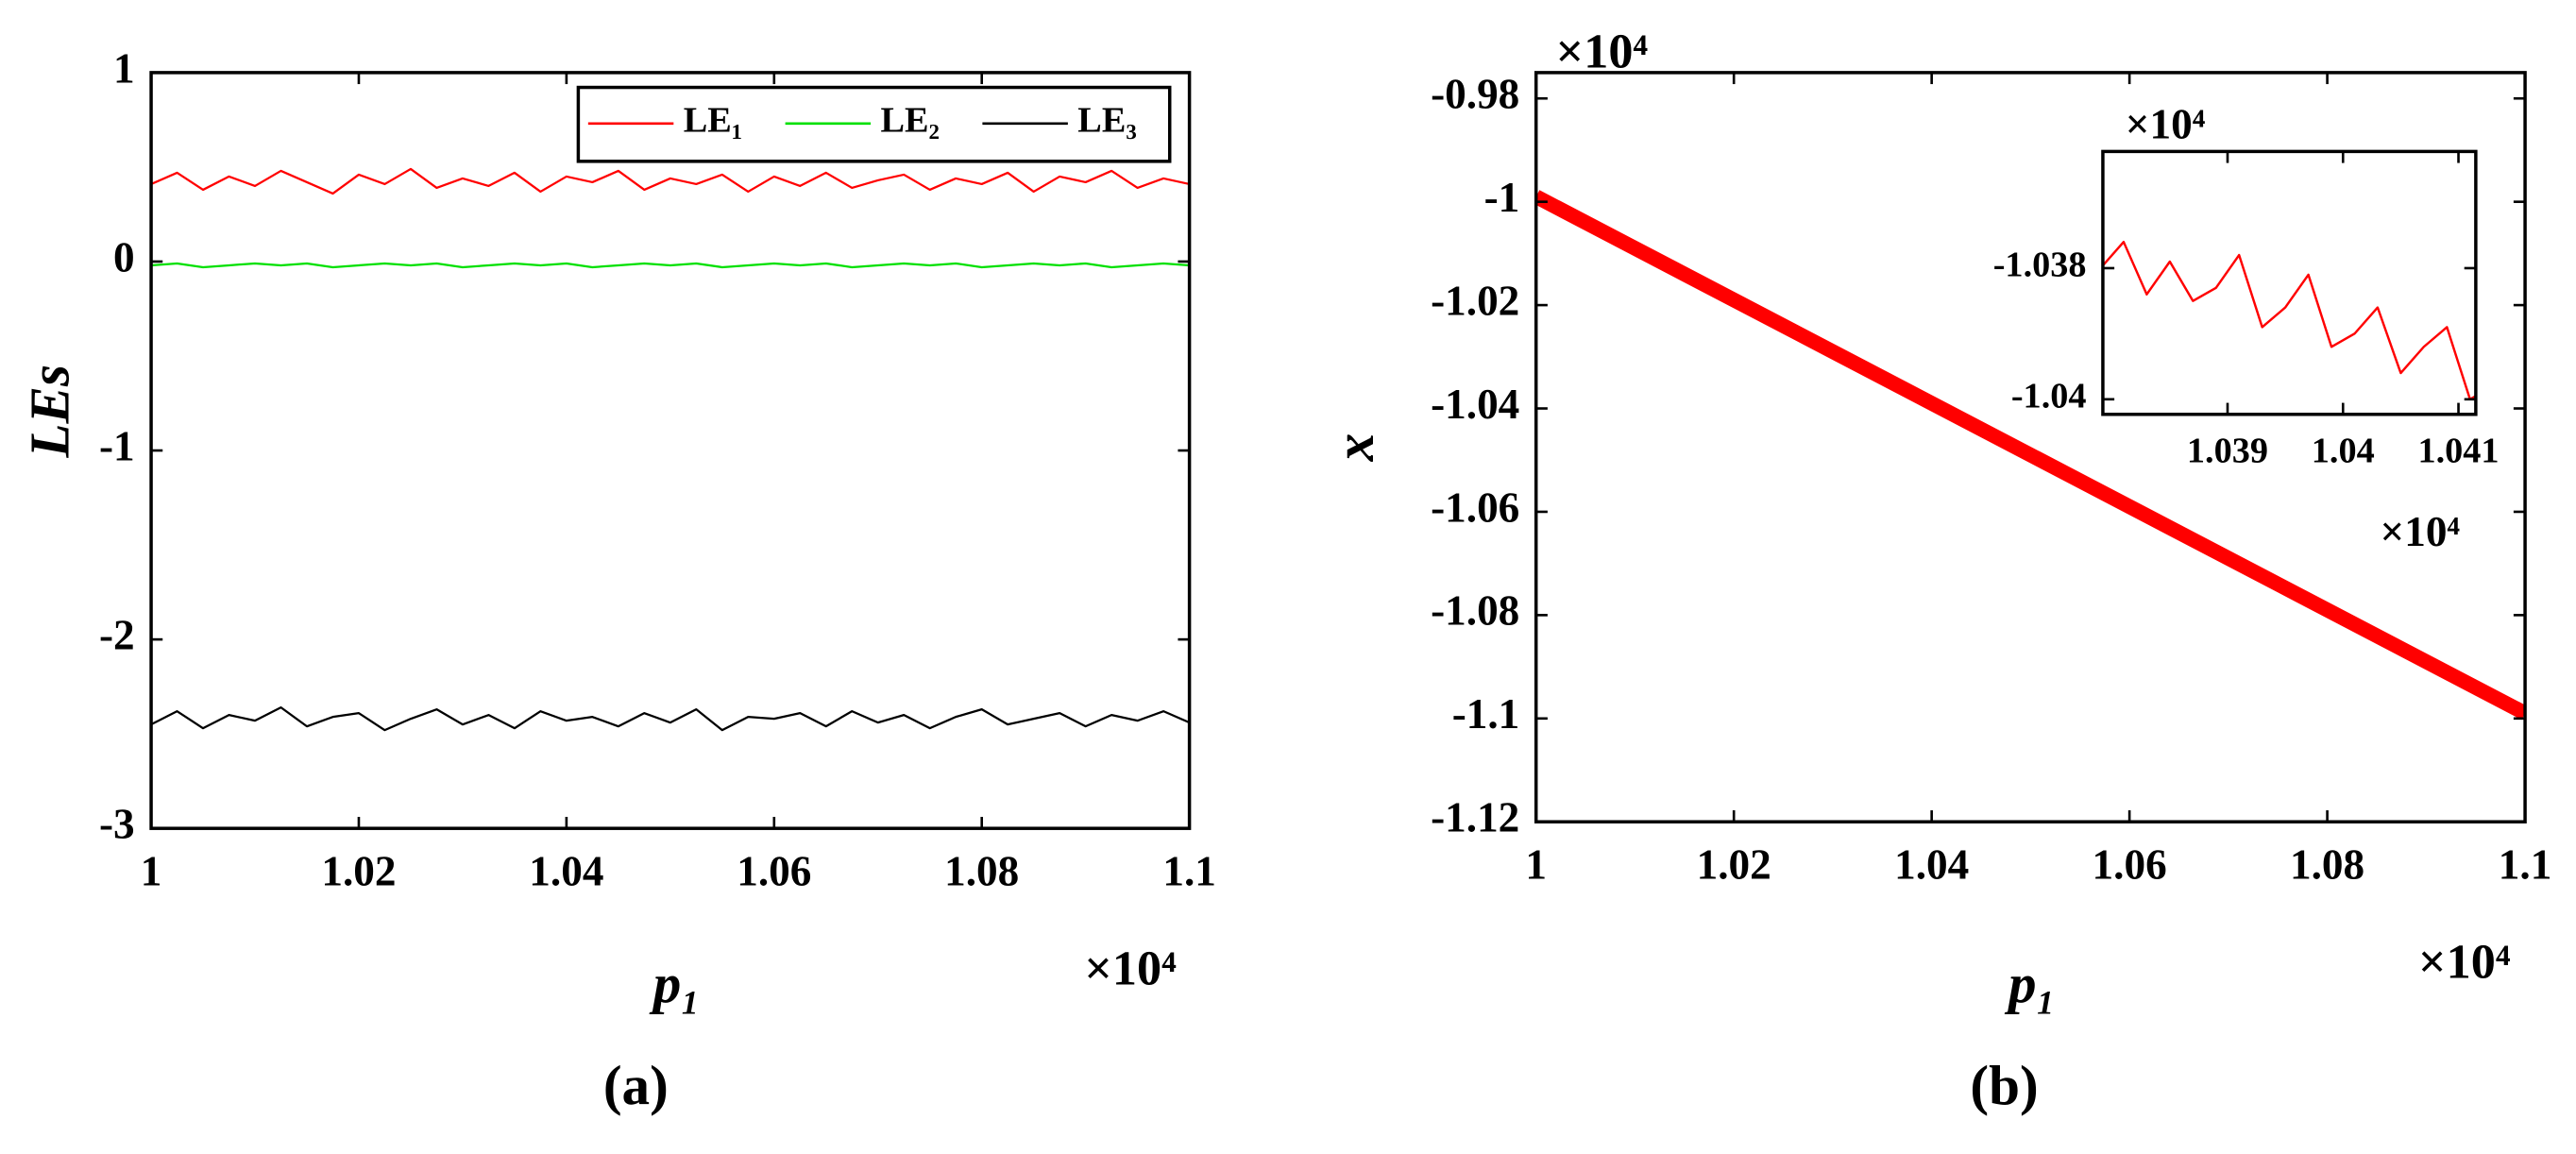 The height and width of the screenshot is (1154, 2576). Describe the element at coordinates (874, 124) in the screenshot. I see `legend-box` at that location.